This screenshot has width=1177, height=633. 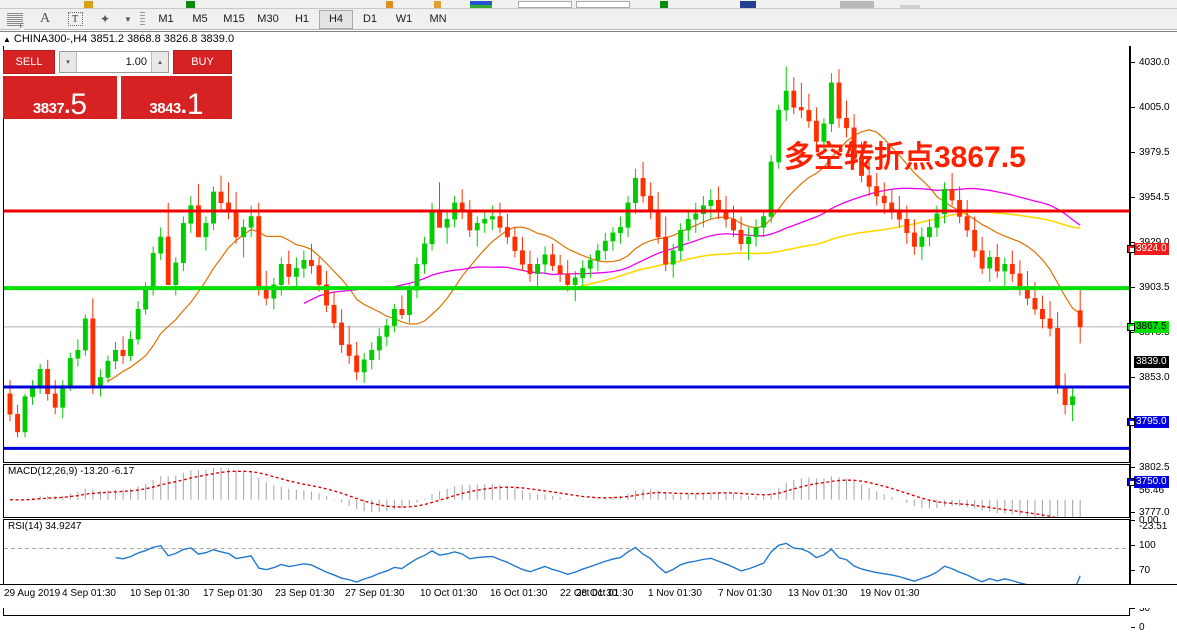 What do you see at coordinates (114, 62) in the screenshot?
I see `volume-stepper: ▾ 1.00 ▴` at bounding box center [114, 62].